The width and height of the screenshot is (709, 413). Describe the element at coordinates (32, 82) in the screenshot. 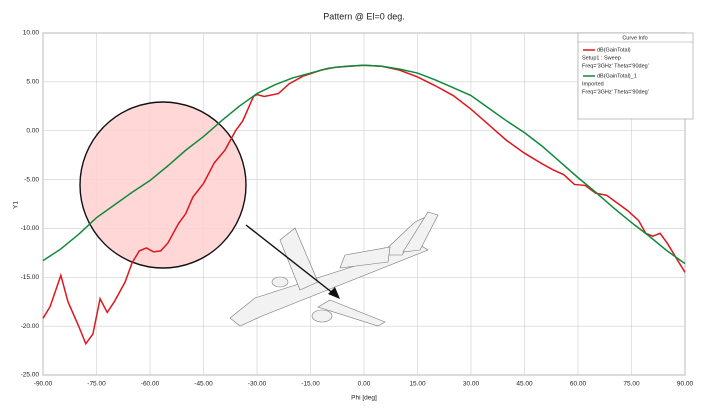

I see `y-tick-label: 5.00` at that location.